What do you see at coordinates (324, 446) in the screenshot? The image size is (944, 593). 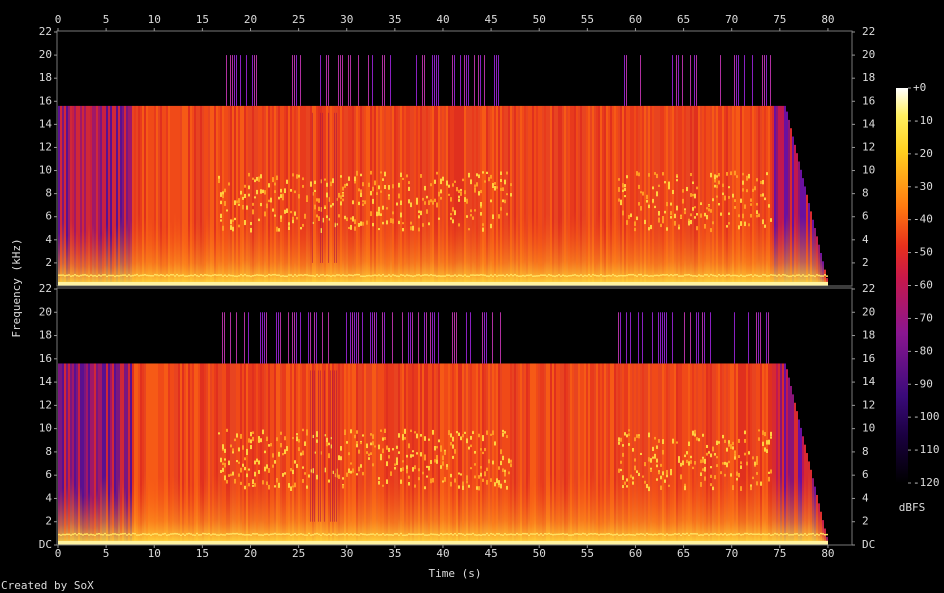 I see `dark-streak` at bounding box center [324, 446].